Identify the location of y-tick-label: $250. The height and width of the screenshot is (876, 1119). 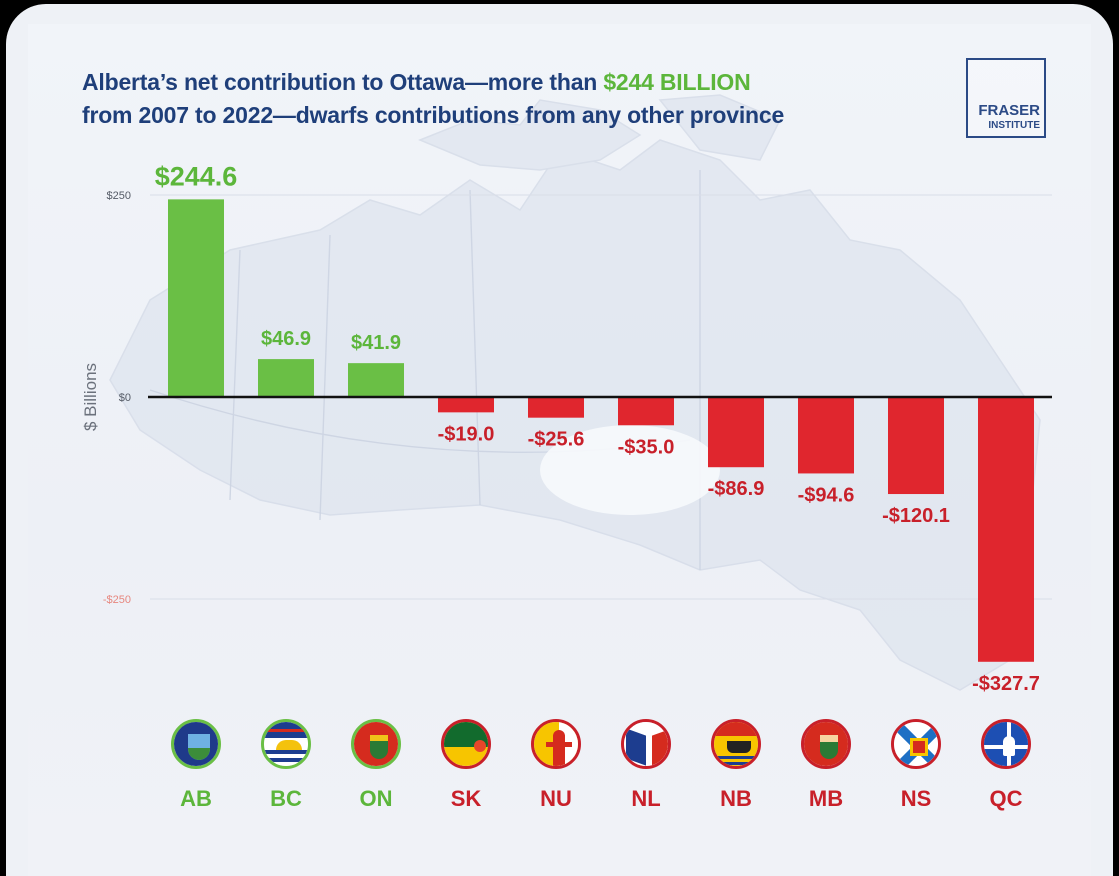
(119, 196).